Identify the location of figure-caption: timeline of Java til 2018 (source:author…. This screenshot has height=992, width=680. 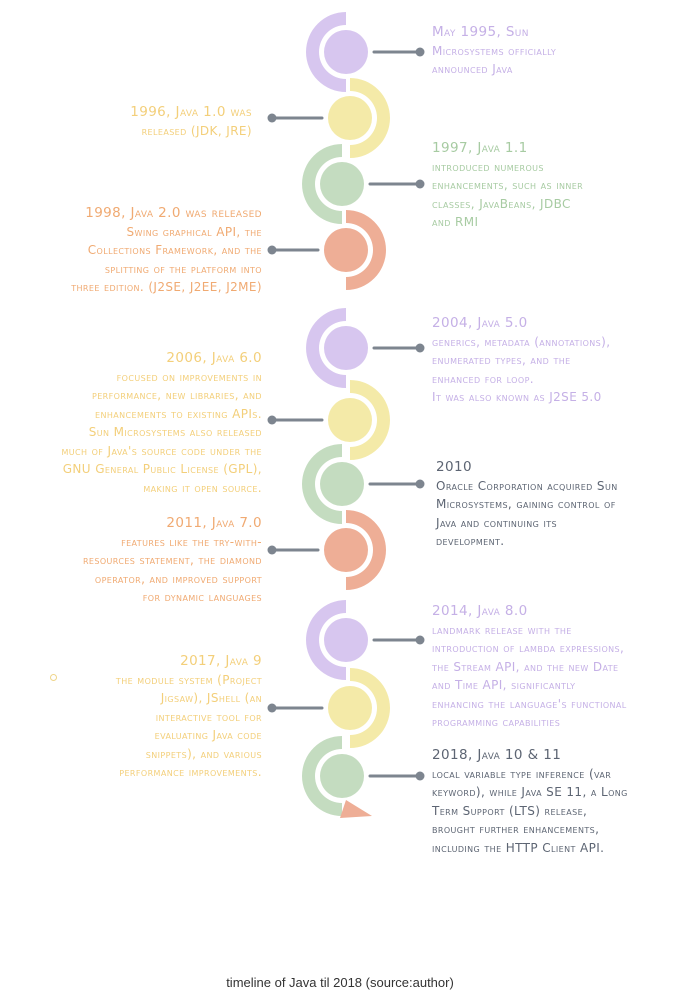
(340, 982).